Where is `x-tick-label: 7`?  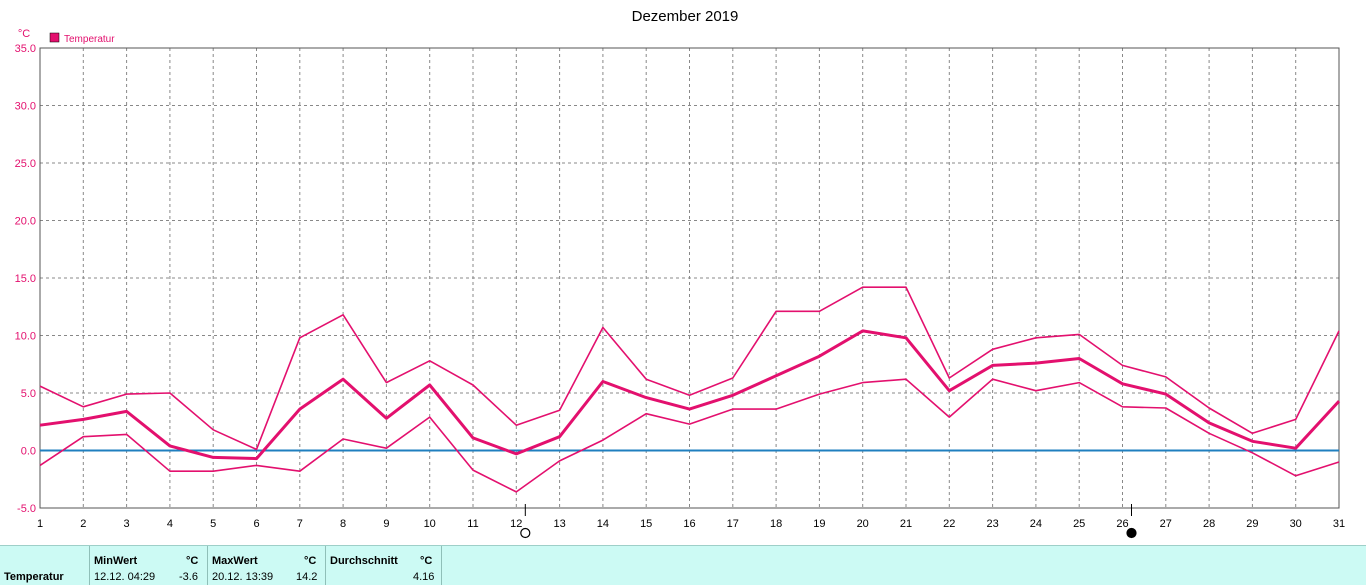
x-tick-label: 7 is located at coordinates (300, 524).